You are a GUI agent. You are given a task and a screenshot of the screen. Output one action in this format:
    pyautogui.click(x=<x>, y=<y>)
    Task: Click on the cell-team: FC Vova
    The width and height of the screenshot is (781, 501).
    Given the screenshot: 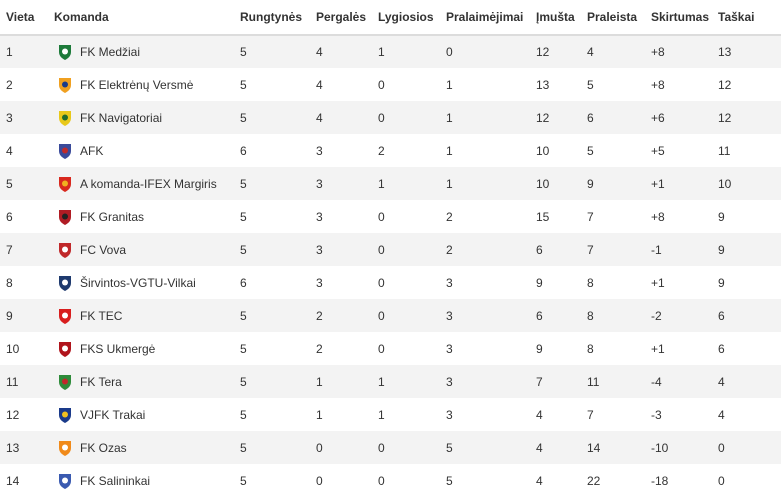 What is the action you would take?
    pyautogui.click(x=141, y=249)
    